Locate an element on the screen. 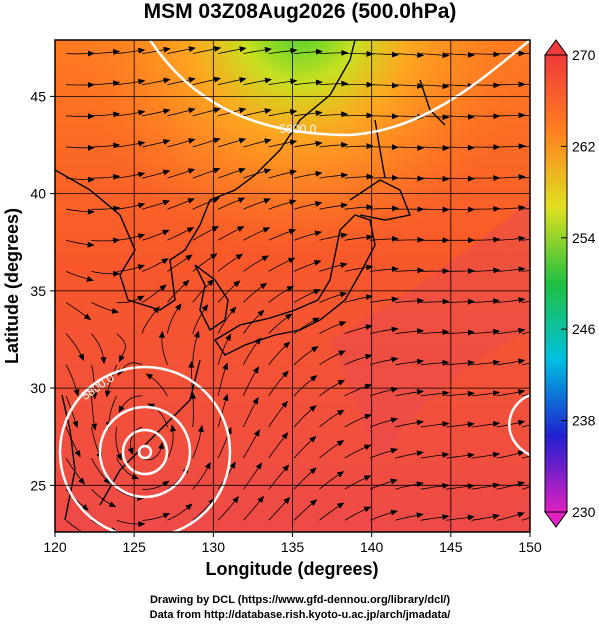  colorbar-extend-top is located at coordinates (556, 47).